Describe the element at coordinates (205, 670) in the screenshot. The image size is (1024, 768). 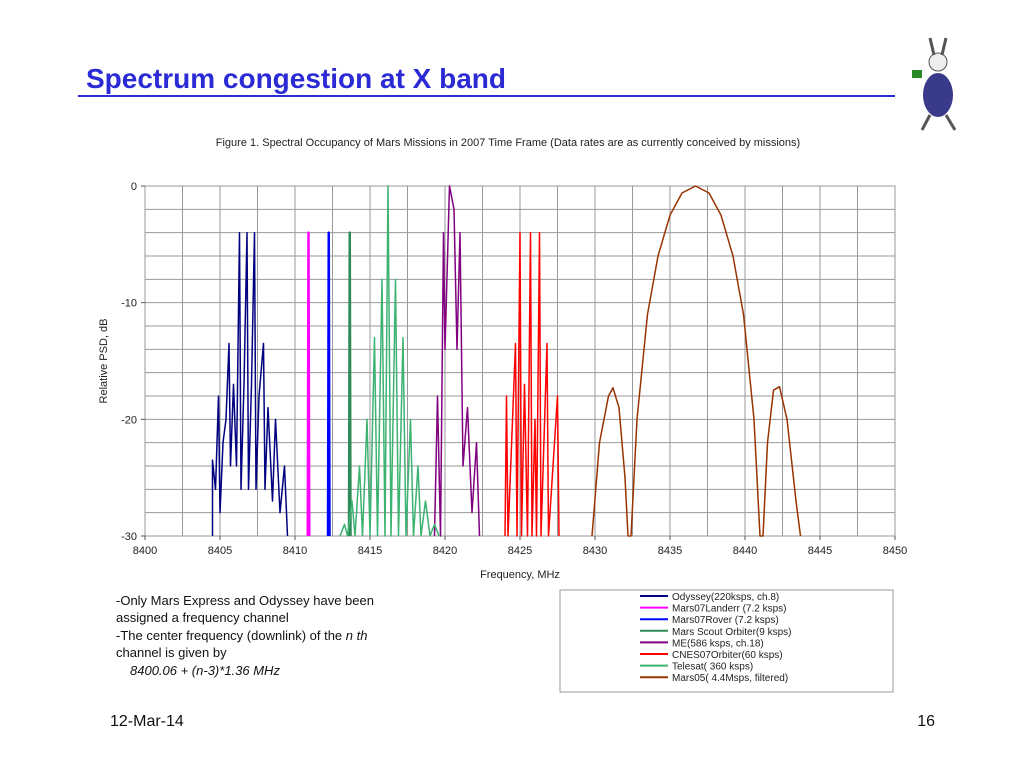
I see `formula: 8400.06 + (n-3)*1.36 MHz` at that location.